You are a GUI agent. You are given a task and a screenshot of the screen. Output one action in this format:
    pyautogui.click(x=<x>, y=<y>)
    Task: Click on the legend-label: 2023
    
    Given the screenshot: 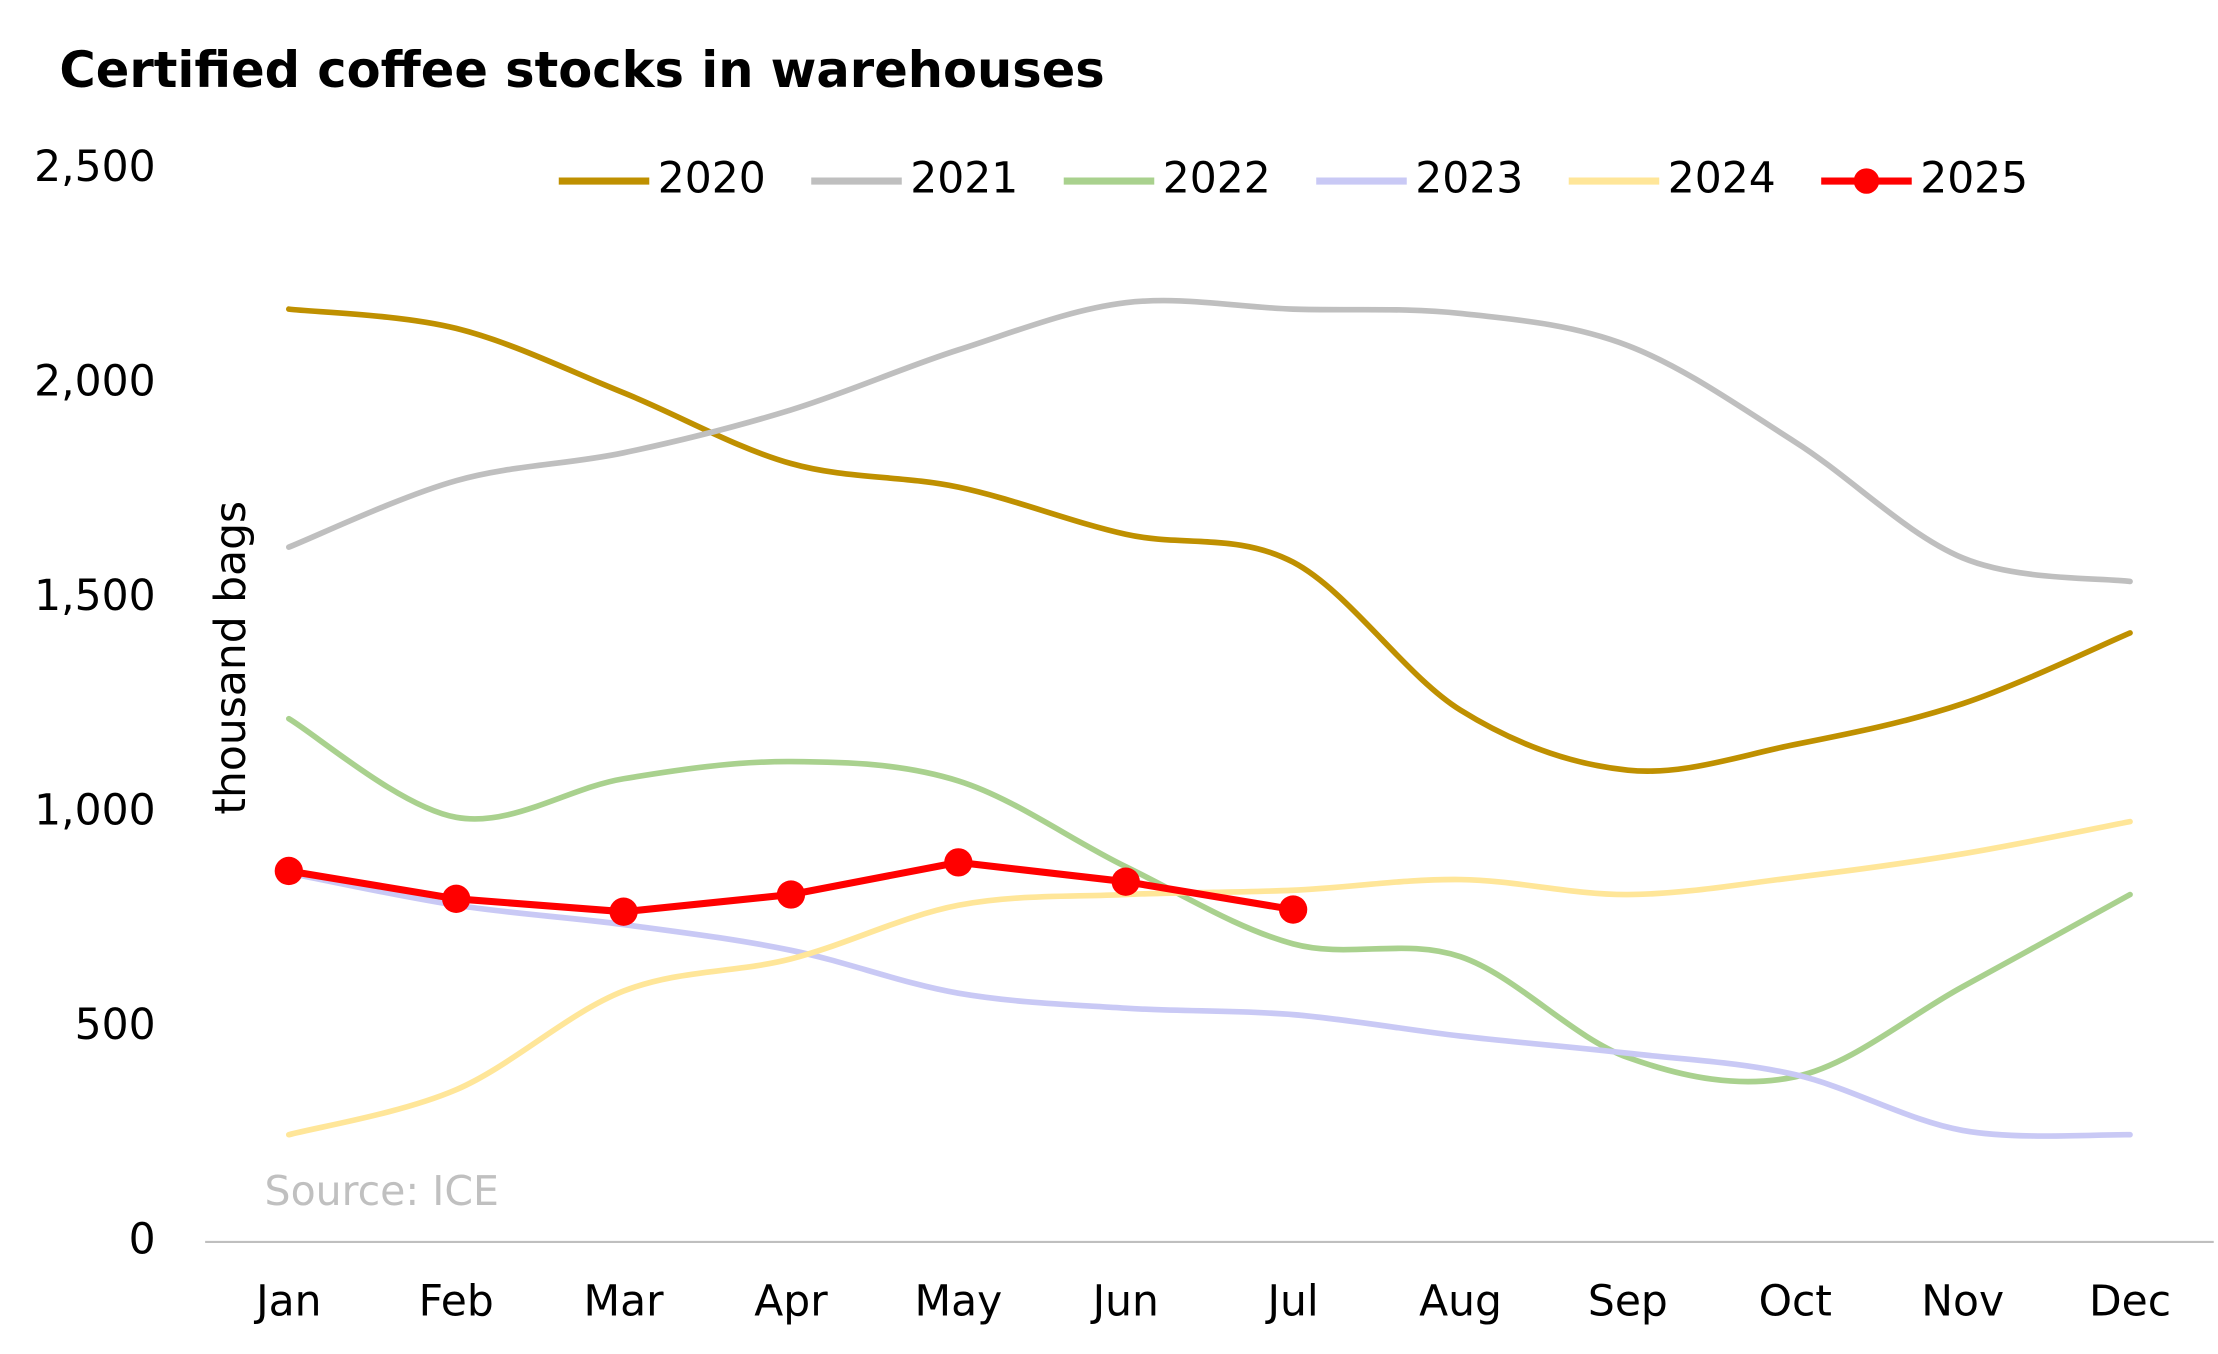 What is the action you would take?
    pyautogui.click(x=1469, y=179)
    